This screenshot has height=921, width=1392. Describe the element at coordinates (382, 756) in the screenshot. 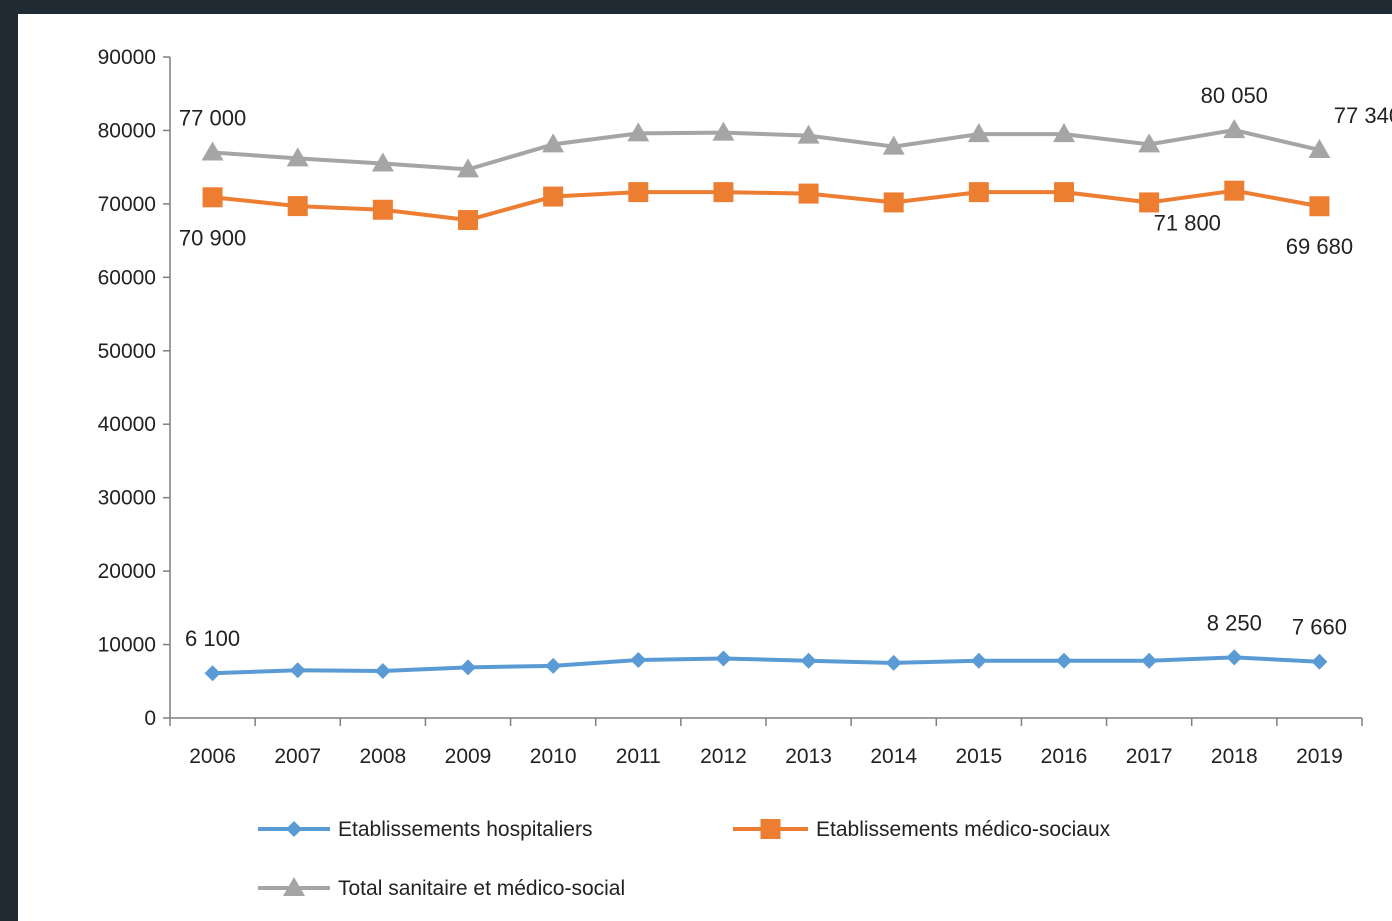

I see `x-tick-label: 2008` at that location.